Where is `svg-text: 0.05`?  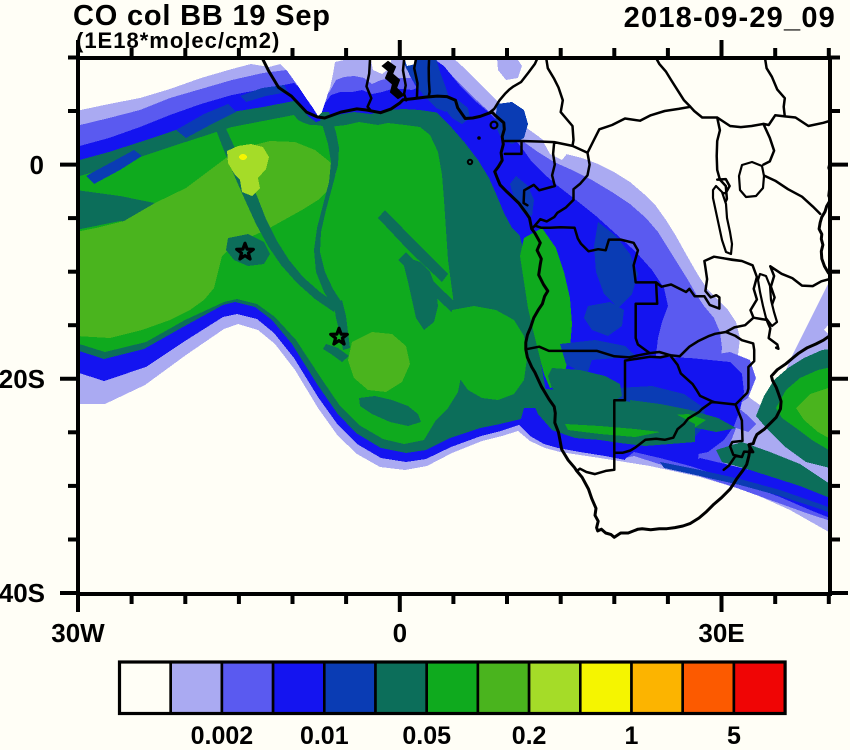 svg-text: 0.05 is located at coordinates (426, 736).